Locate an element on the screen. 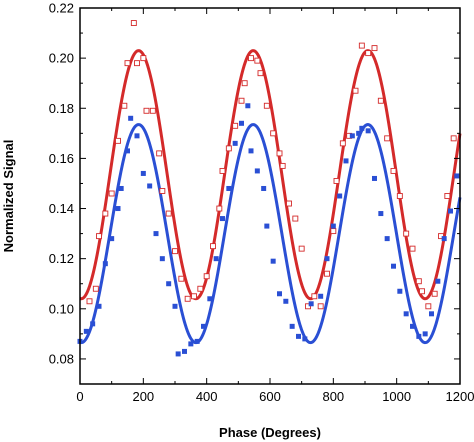 Image resolution: width=474 pixels, height=442 pixels. x-tick-label: 600 is located at coordinates (270, 396).